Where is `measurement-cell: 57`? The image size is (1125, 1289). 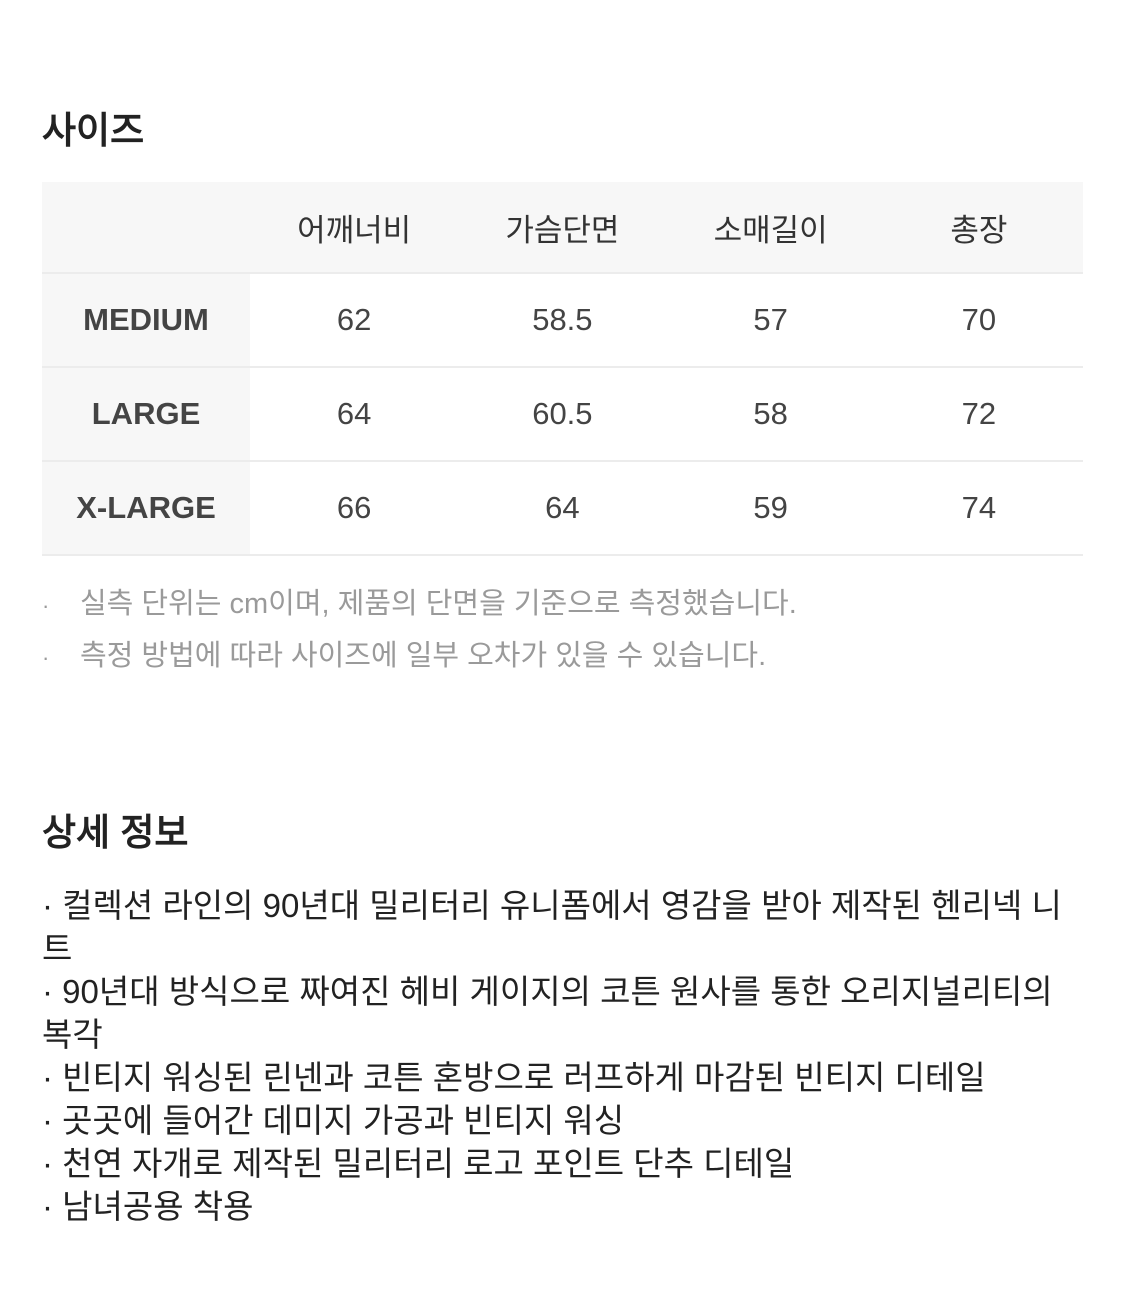 measurement-cell: 57 is located at coordinates (770, 320).